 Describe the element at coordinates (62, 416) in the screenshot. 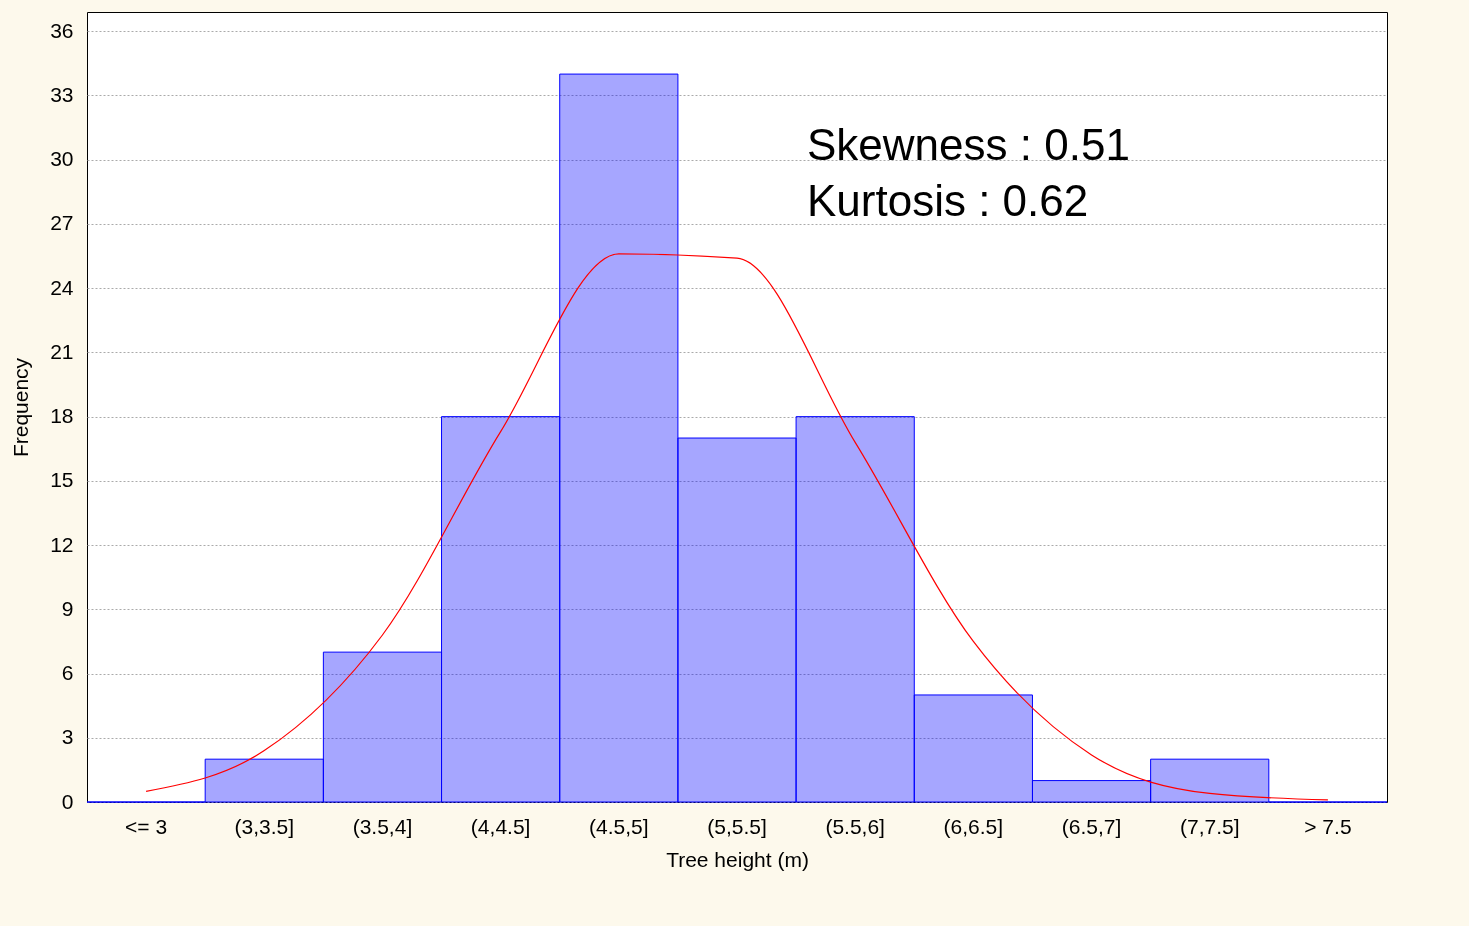

I see `y-tick-label: 18` at that location.